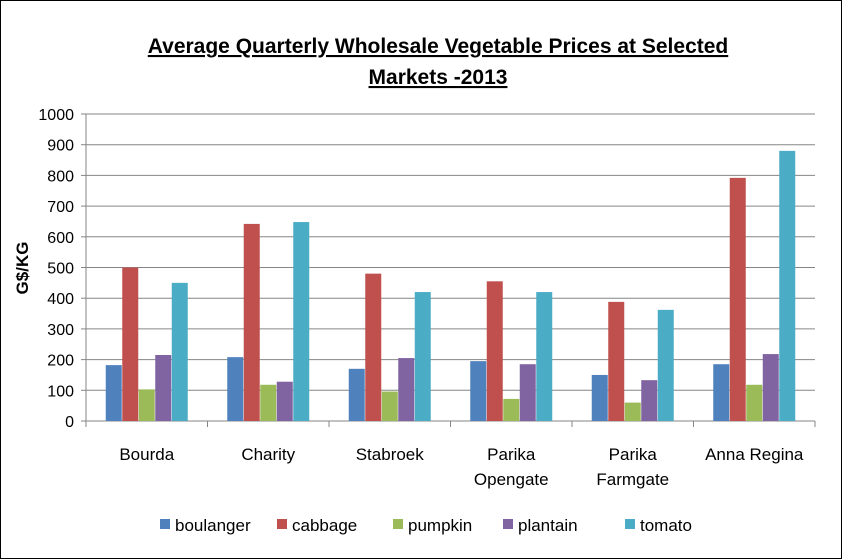 This screenshot has height=559, width=842. I want to click on x-category-label: Stabroek, so click(390, 454).